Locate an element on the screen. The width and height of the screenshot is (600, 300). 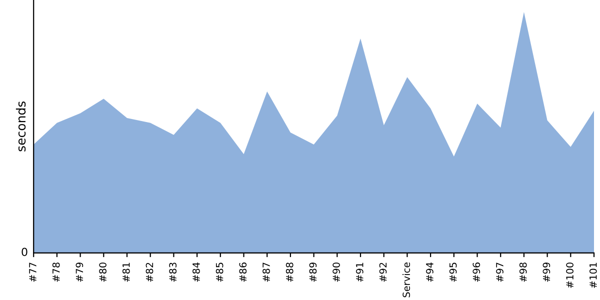
y-axis-title: seconds is located at coordinates (21, 127).